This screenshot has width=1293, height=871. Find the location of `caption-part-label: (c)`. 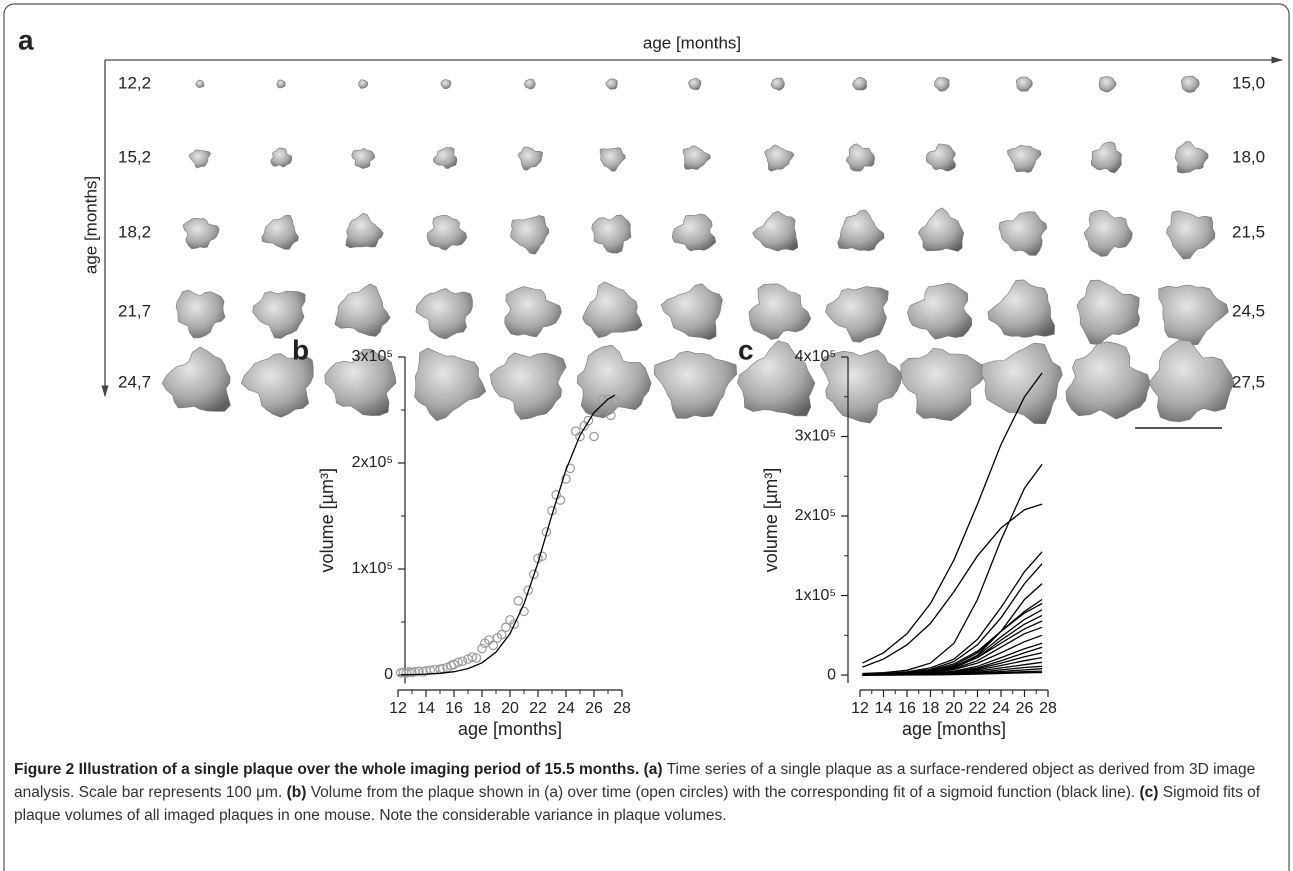

caption-part-label: (c) is located at coordinates (1149, 792).